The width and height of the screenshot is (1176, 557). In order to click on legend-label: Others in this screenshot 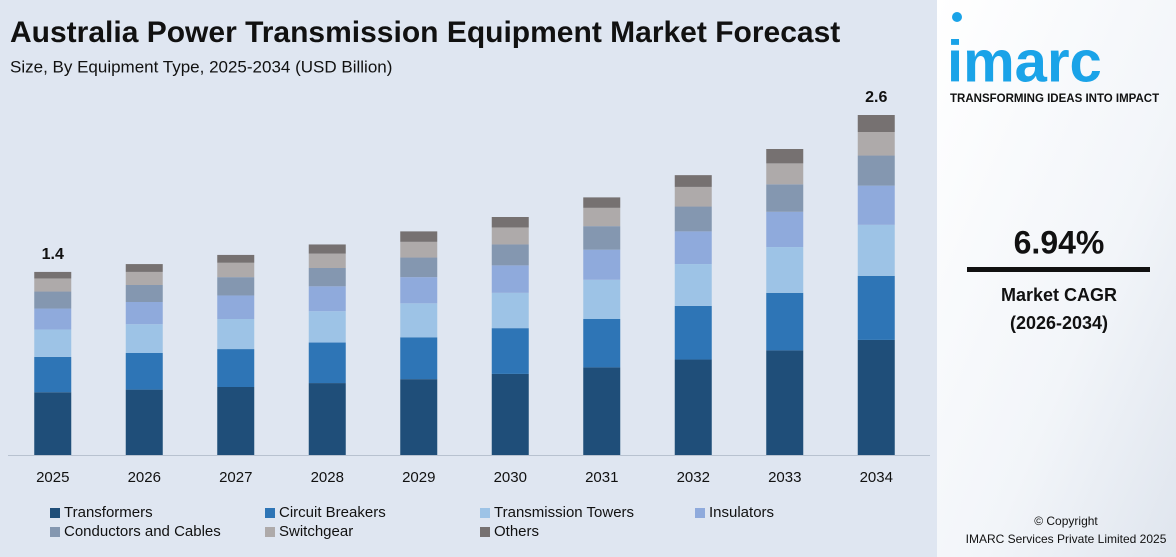, I will do `click(516, 531)`.